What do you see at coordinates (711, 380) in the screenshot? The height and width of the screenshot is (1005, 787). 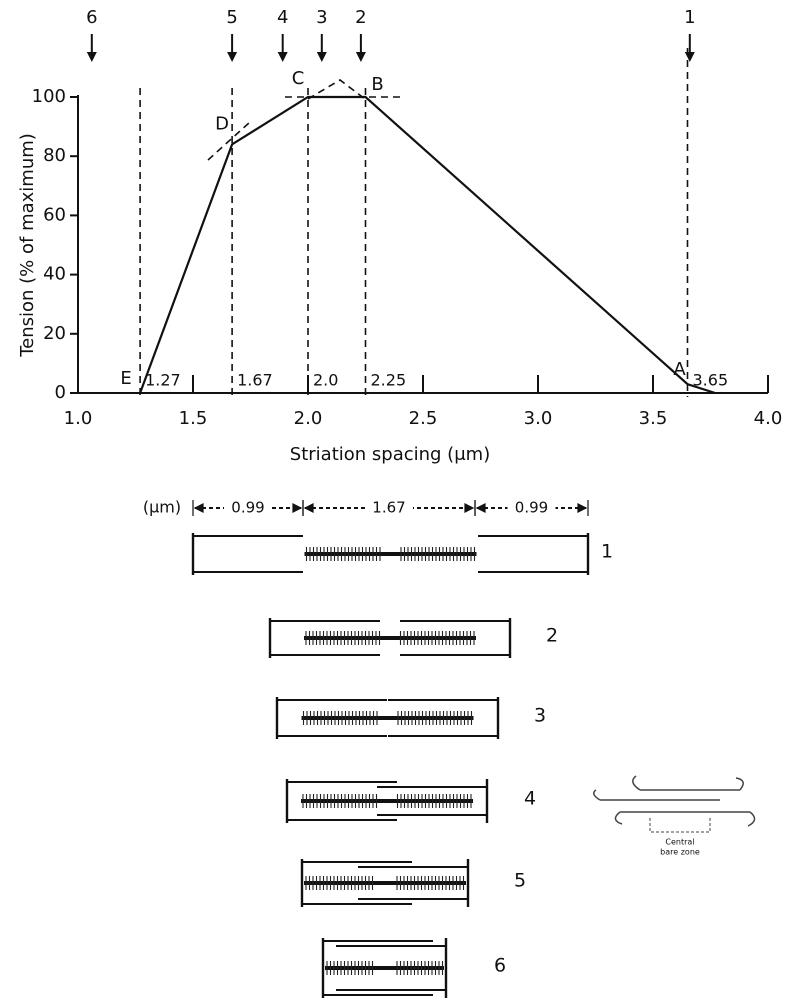 I see `reference-label: 3.65` at bounding box center [711, 380].